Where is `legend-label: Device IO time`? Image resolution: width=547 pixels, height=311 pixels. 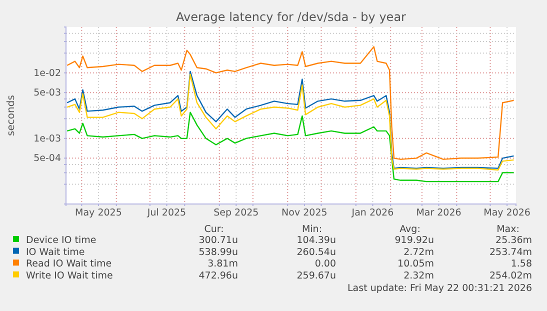 legend-label: Device IO time is located at coordinates (61, 240).